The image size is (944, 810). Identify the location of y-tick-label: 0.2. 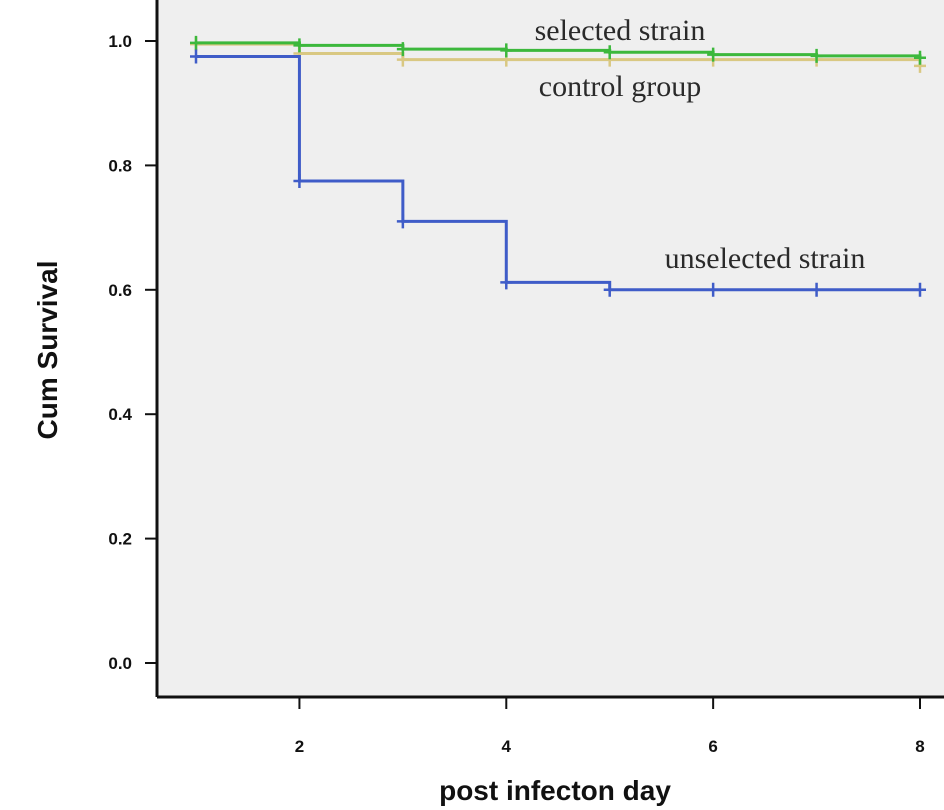
(120, 539).